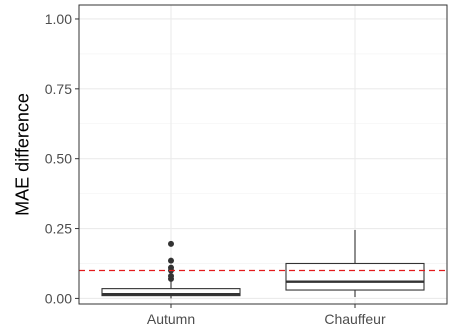 The height and width of the screenshot is (335, 456). Describe the element at coordinates (58, 229) in the screenshot. I see `y-tick-label: 0.25` at that location.